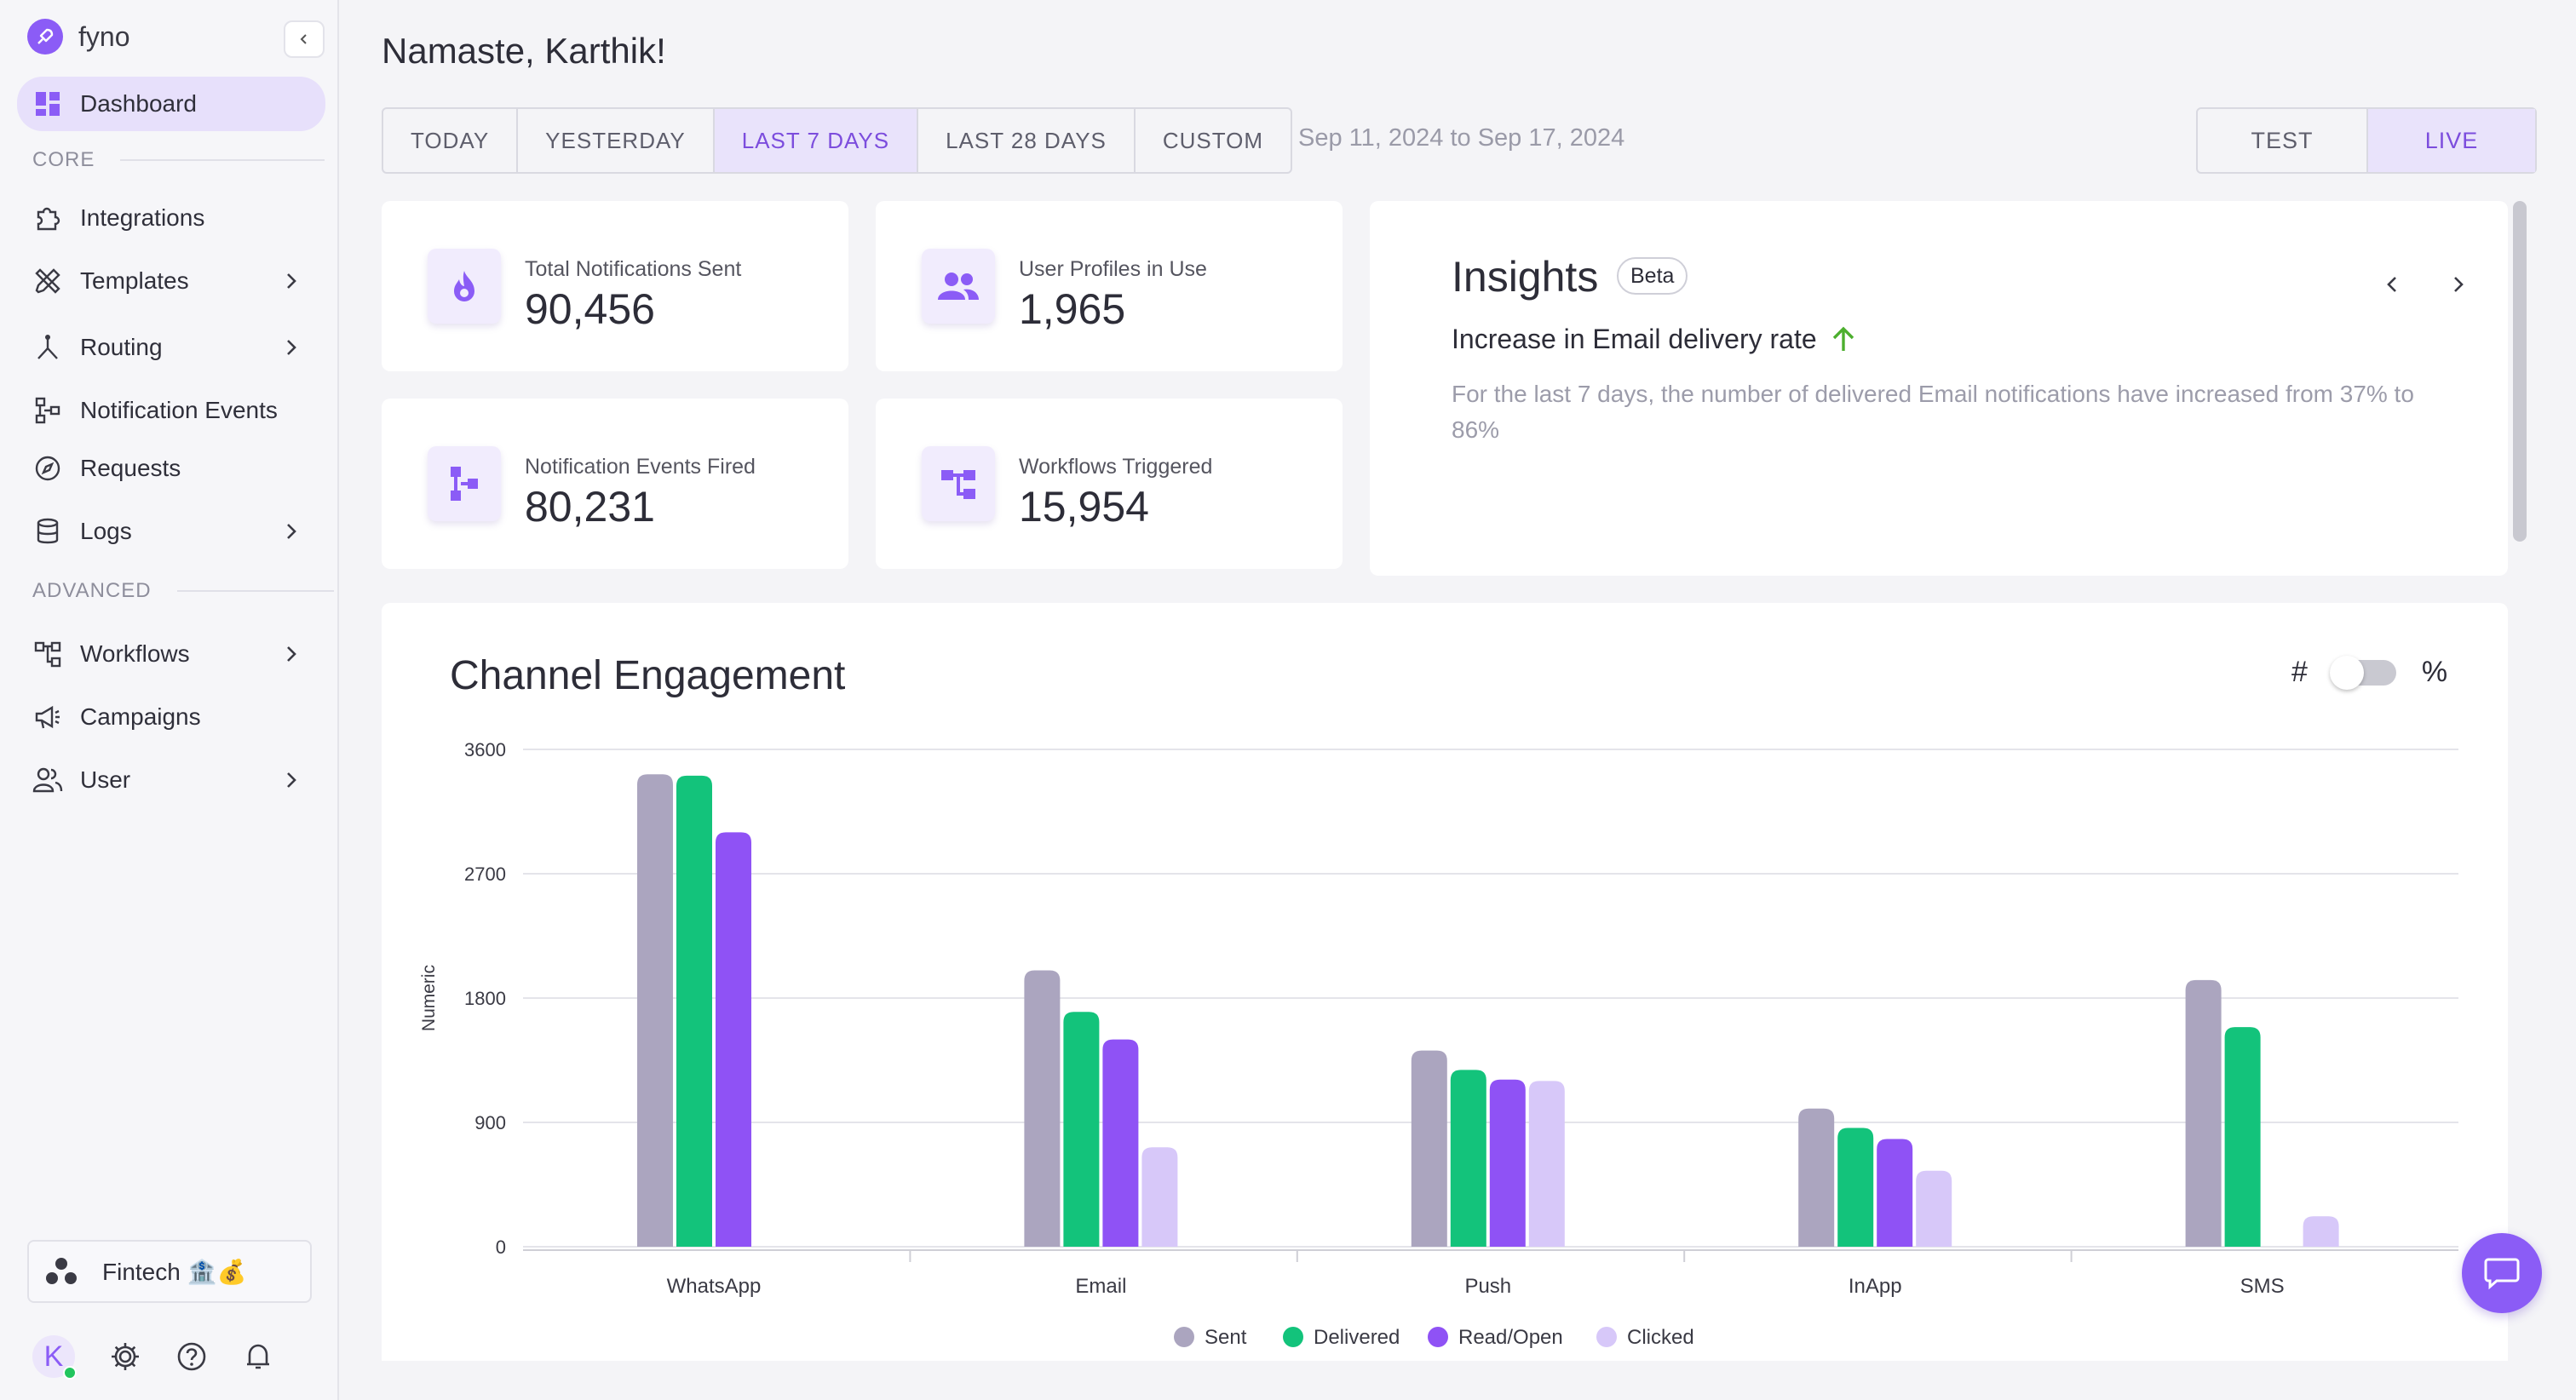  Describe the element at coordinates (142, 217) in the screenshot. I see `sidebar-item-label: Integrations` at that location.